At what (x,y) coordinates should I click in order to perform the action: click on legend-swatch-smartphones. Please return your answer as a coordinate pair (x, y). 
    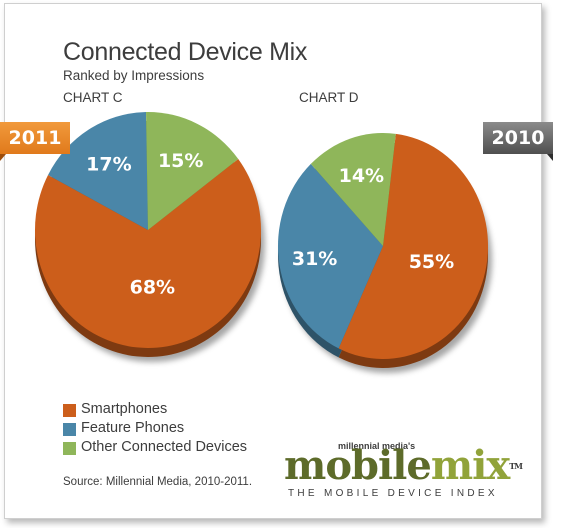
    Looking at the image, I should click on (69, 410).